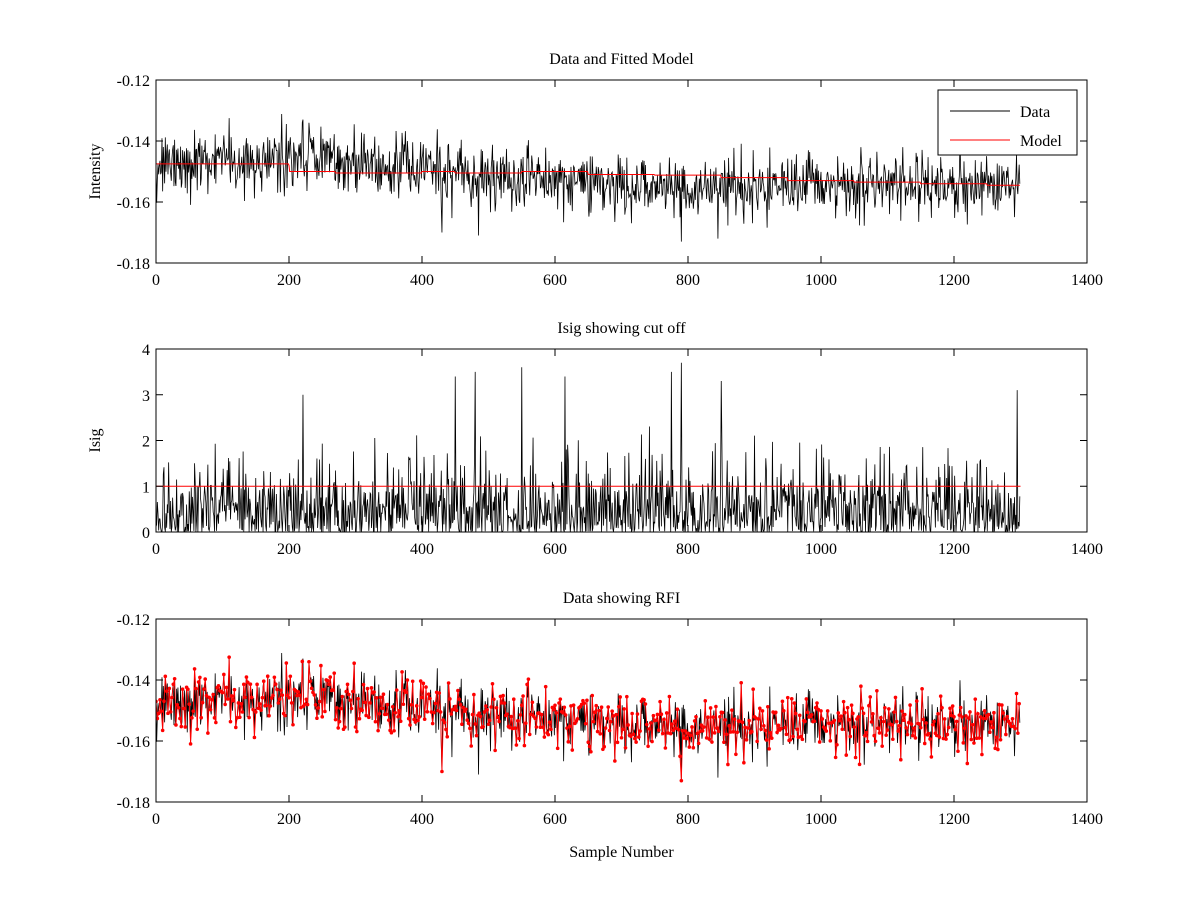  What do you see at coordinates (133, 681) in the screenshot?
I see `y-tick-label: -0.14` at bounding box center [133, 681].